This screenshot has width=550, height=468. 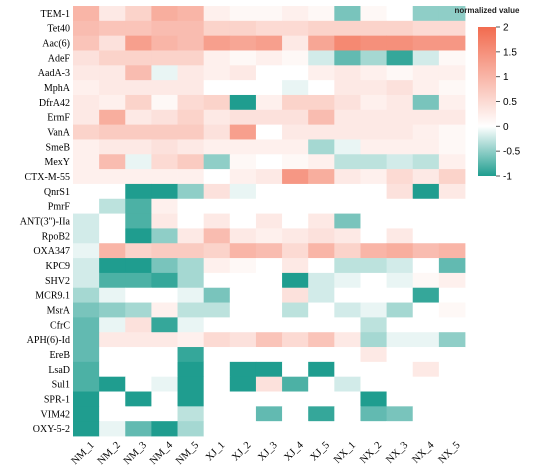 I want to click on row-label: Tet40, so click(x=58, y=29).